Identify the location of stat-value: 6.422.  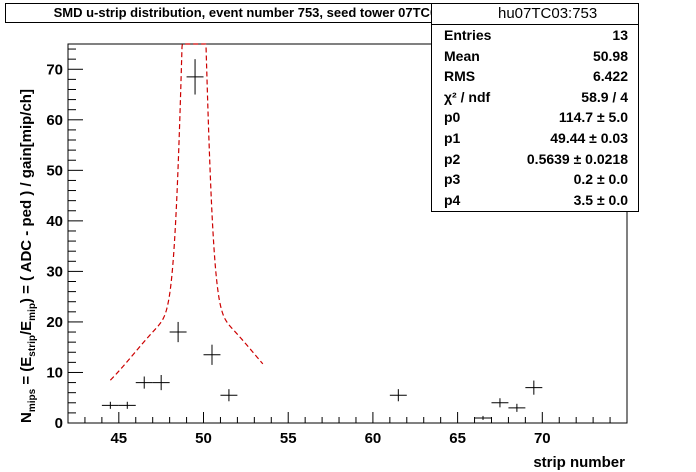
(610, 76).